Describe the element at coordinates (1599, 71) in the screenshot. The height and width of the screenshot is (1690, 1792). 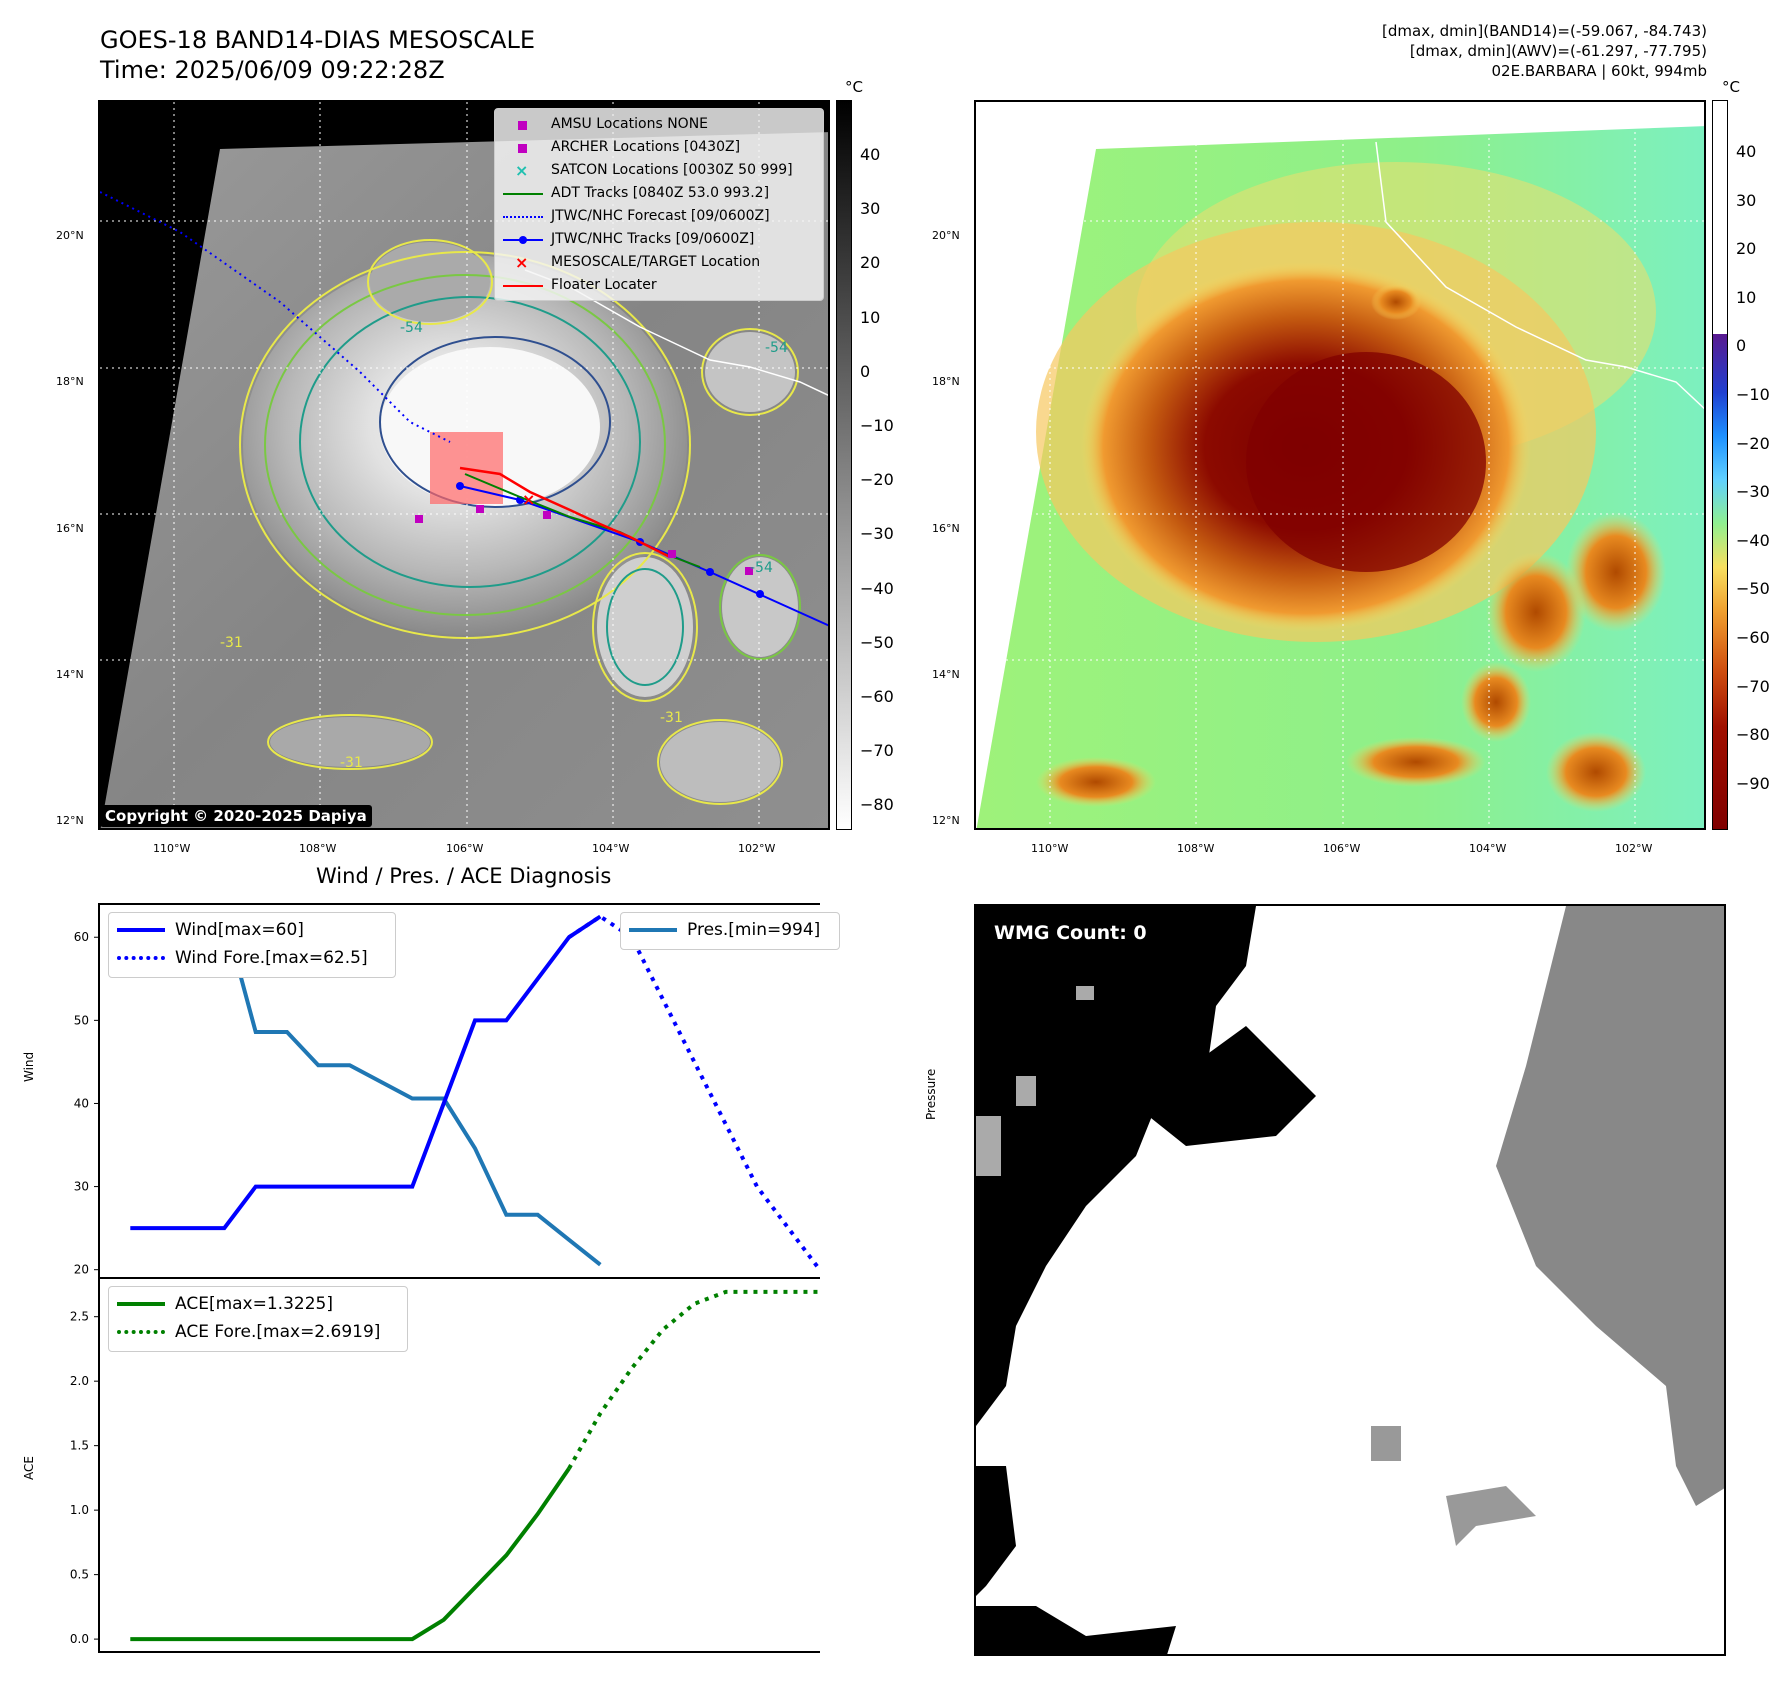
I see `info-storm: 02E.BARBARA | 60kt, 994mb` at that location.